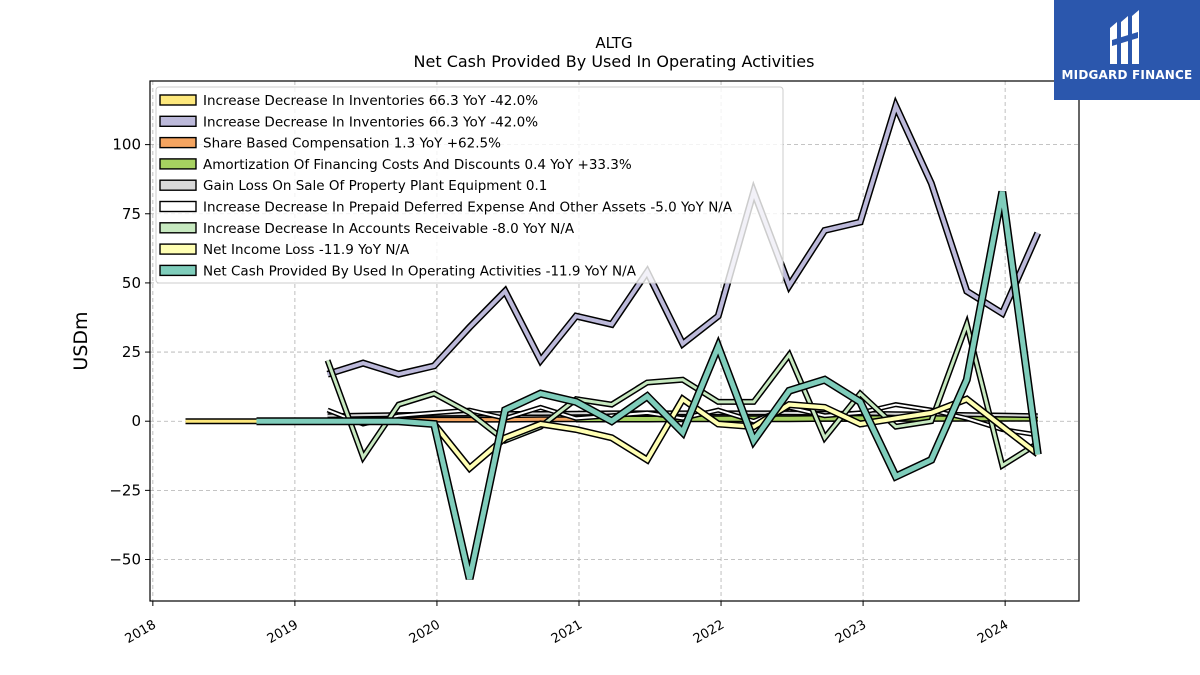 This screenshot has height=675, width=1200. I want to click on x-tick-label: 2019, so click(283, 632).